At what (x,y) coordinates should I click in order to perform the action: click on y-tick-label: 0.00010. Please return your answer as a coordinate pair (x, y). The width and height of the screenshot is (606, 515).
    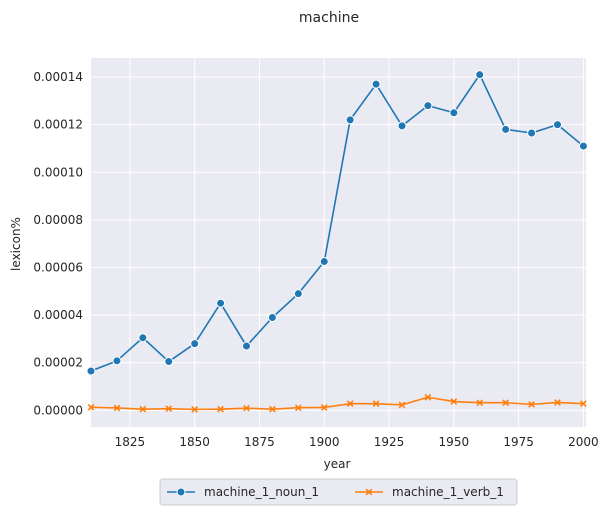
    Looking at the image, I should click on (58, 172).